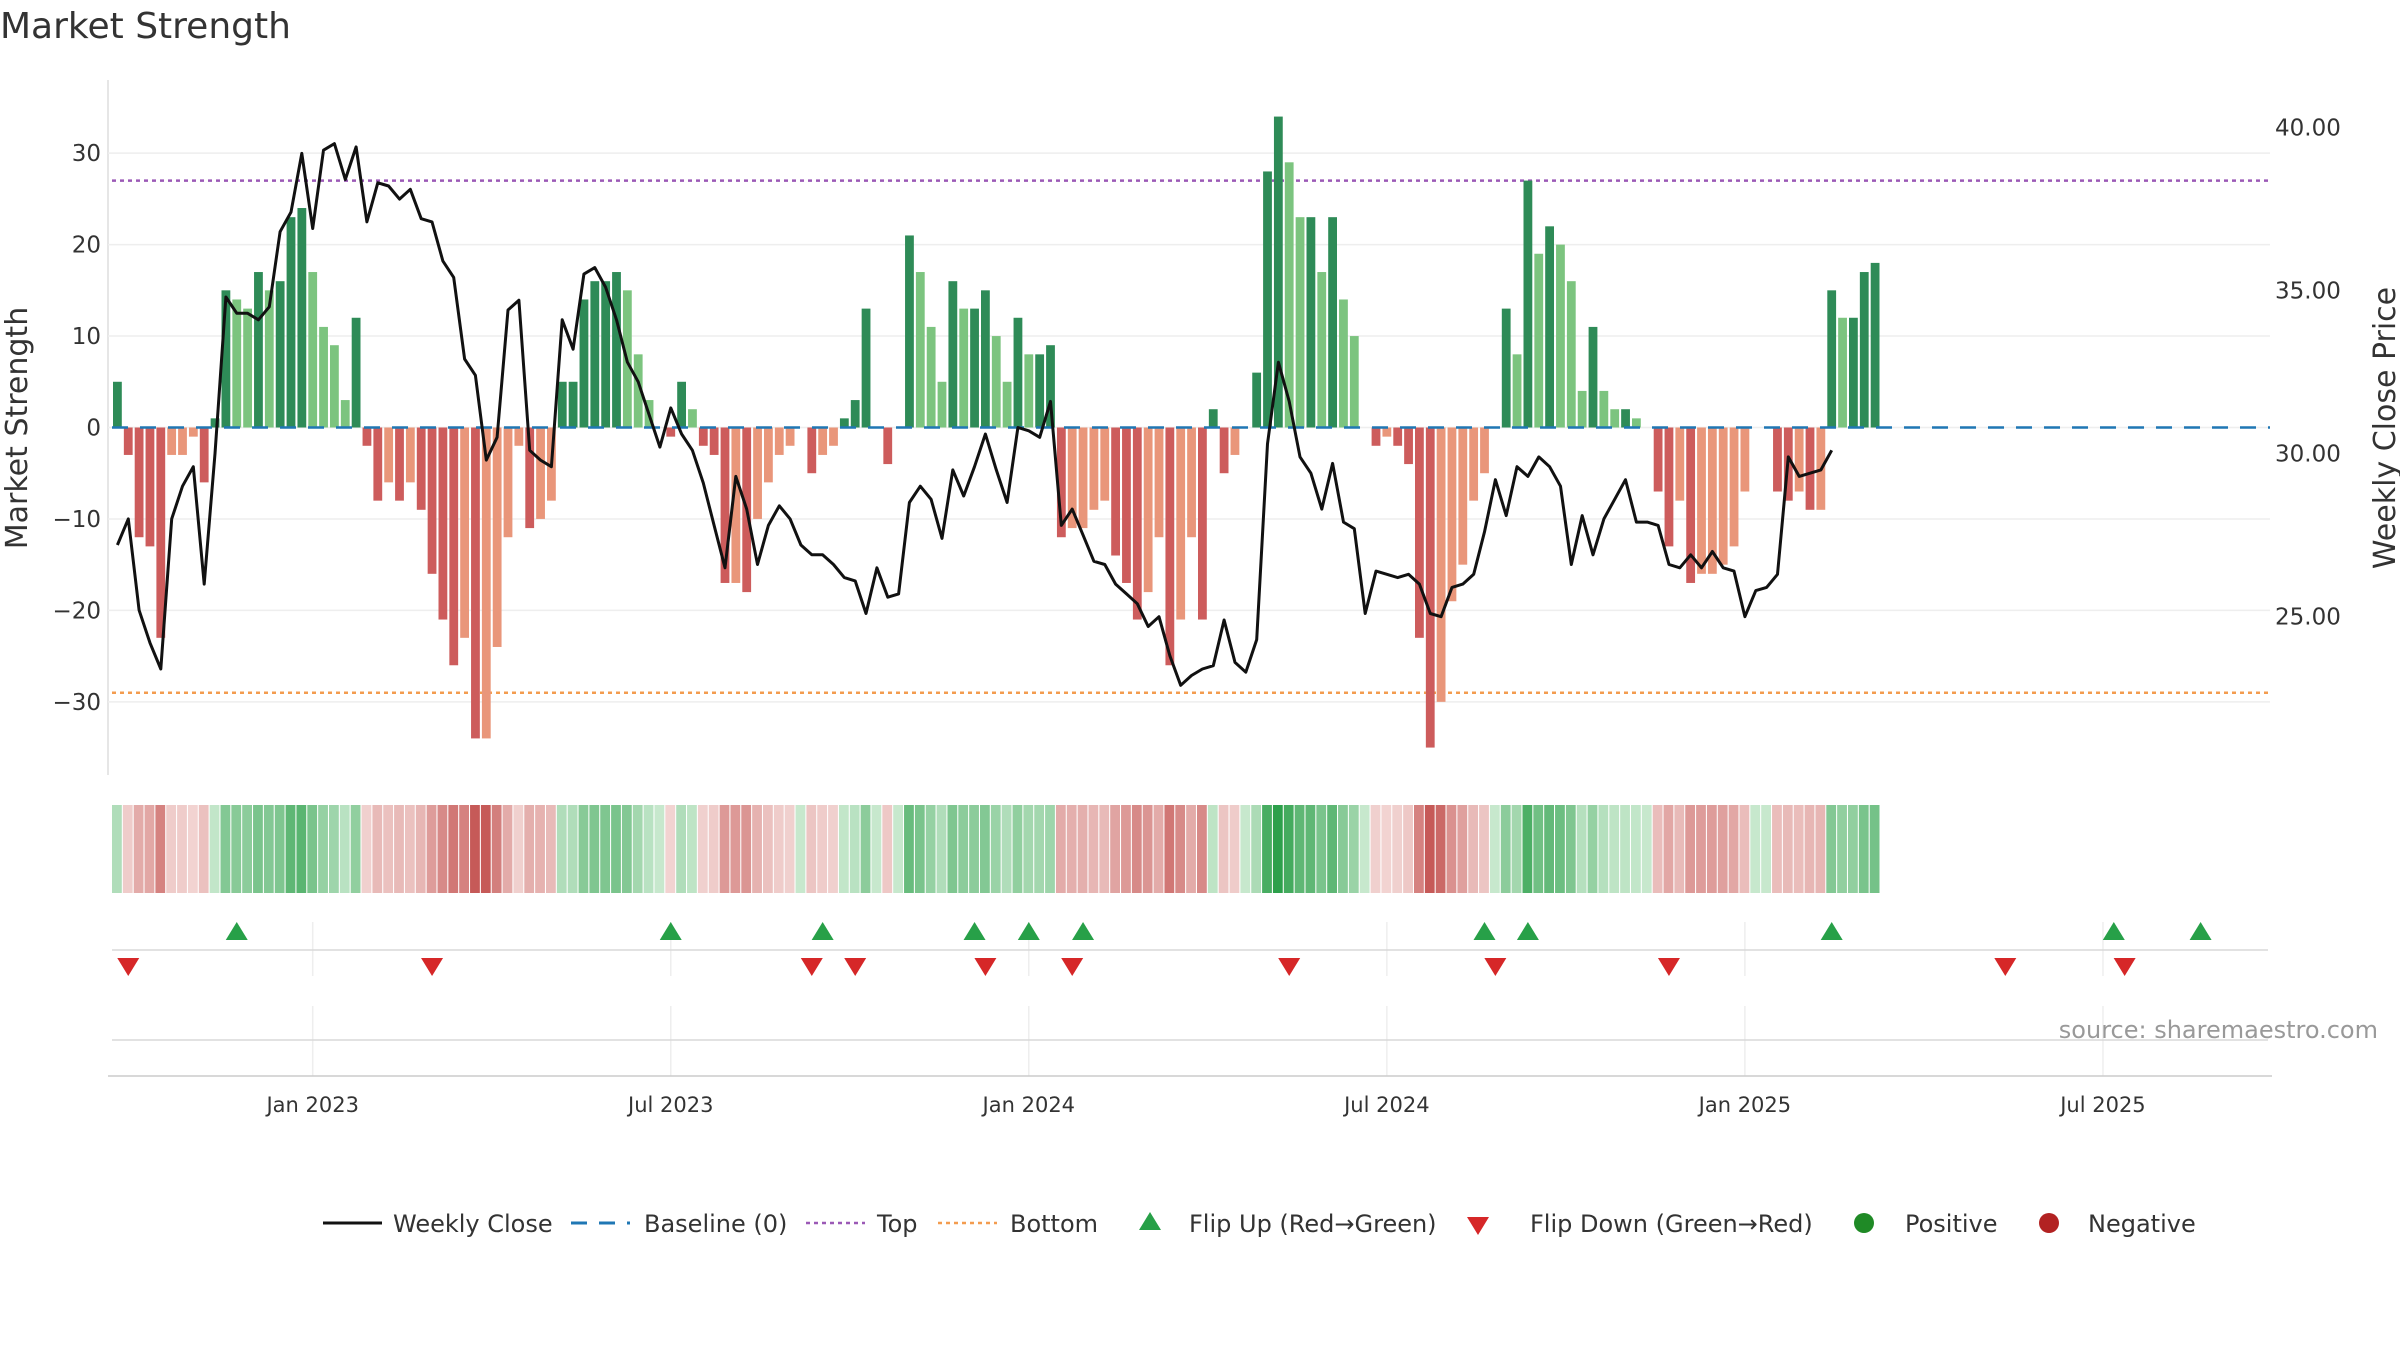 The height and width of the screenshot is (1350, 2400). I want to click on y-right-tick-label: 40.00, so click(2308, 128).